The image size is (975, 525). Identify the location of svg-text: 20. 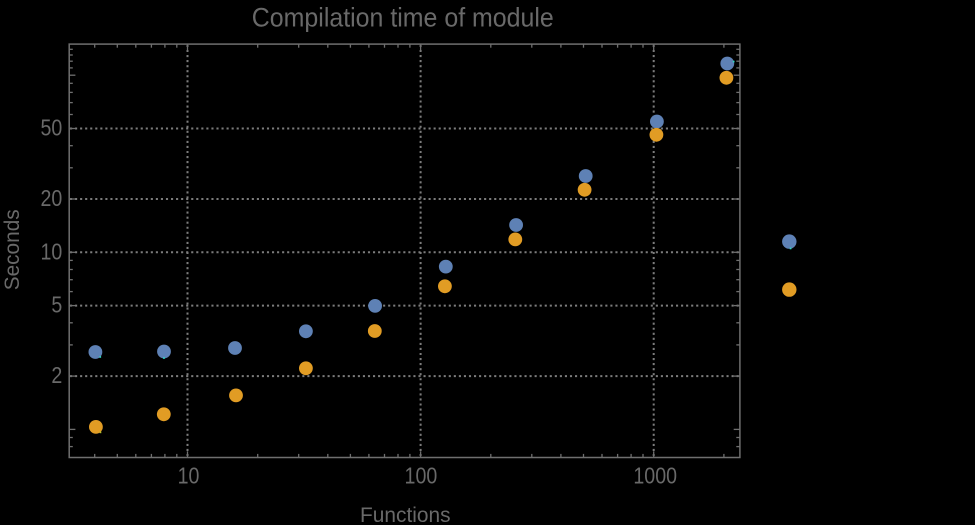
(52, 198).